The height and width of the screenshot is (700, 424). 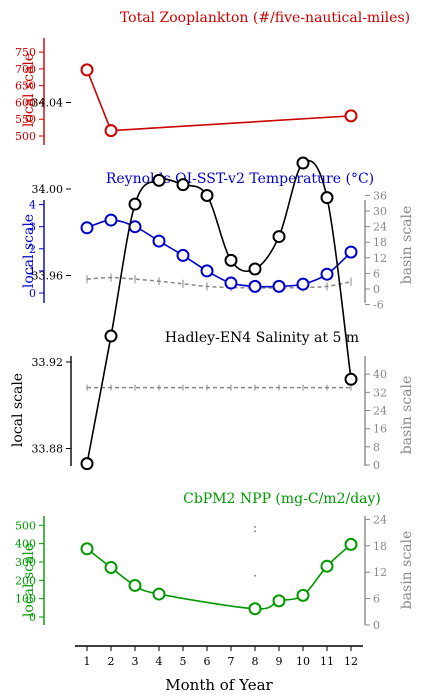 I want to click on temp-y2tick-label: 6, so click(x=376, y=273).